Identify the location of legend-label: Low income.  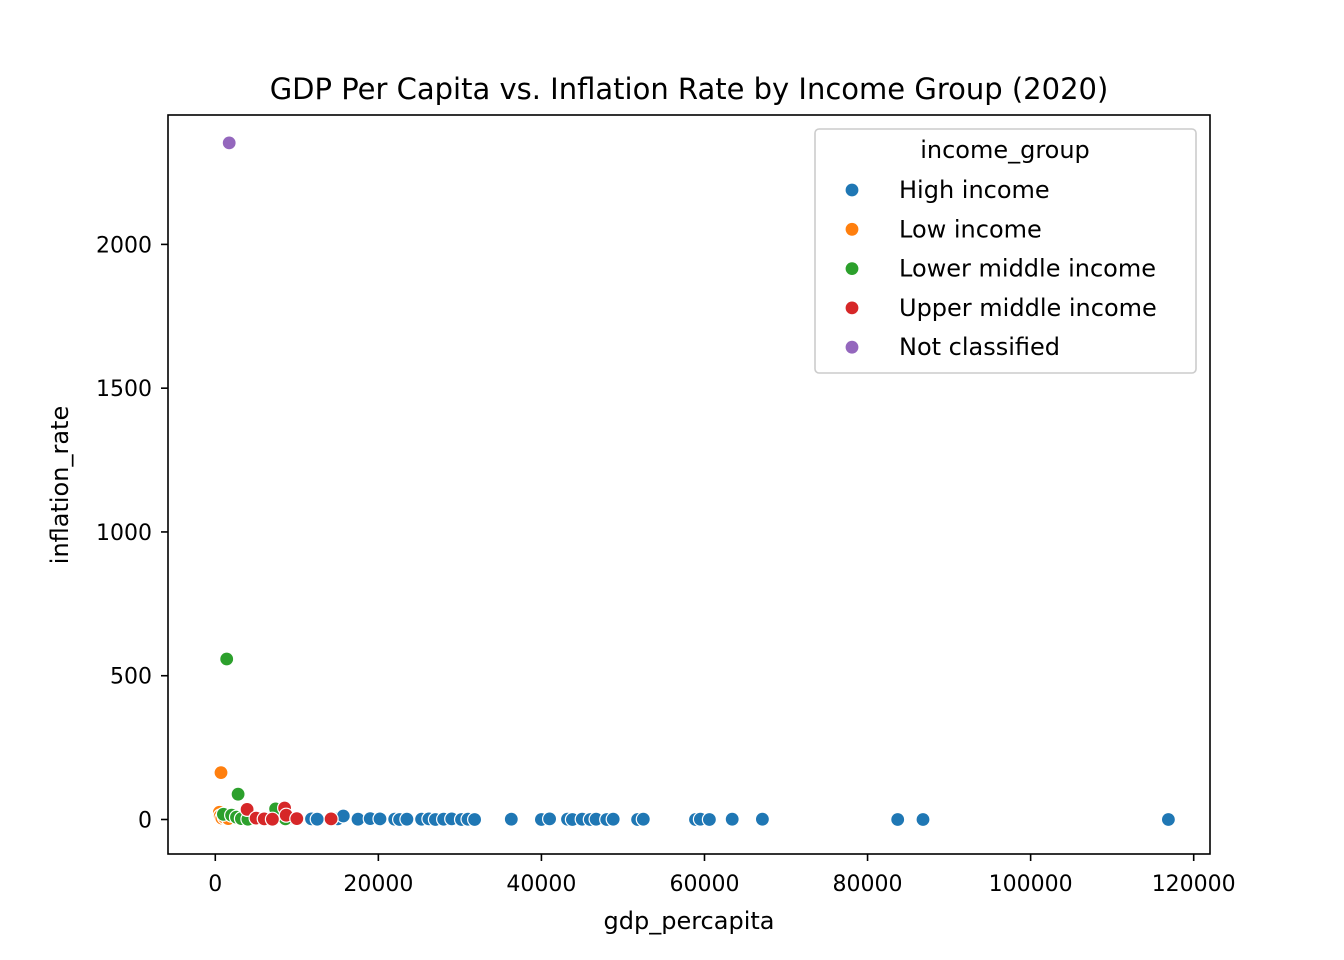
(970, 229).